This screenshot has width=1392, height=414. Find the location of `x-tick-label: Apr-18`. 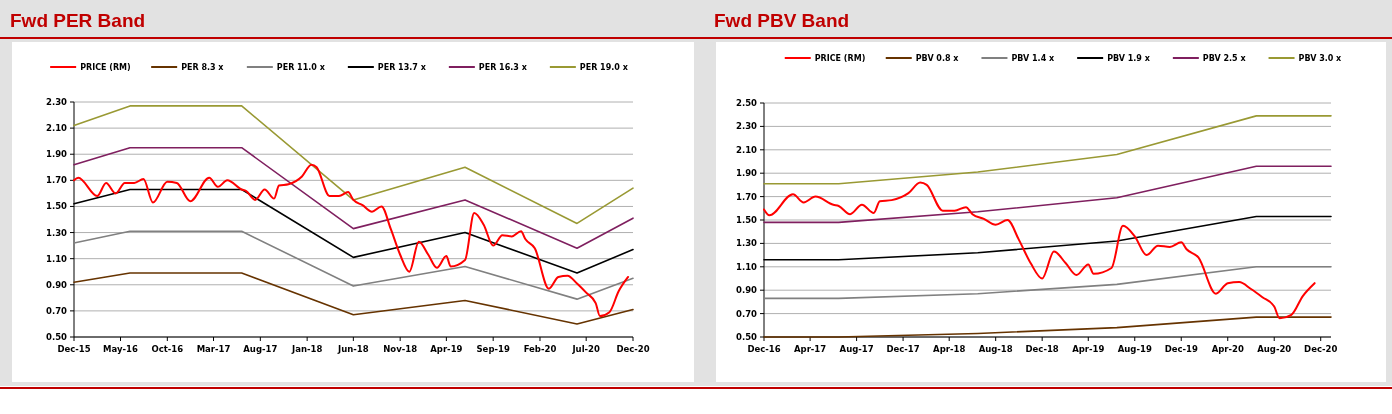

x-tick-label: Apr-18 is located at coordinates (949, 349).